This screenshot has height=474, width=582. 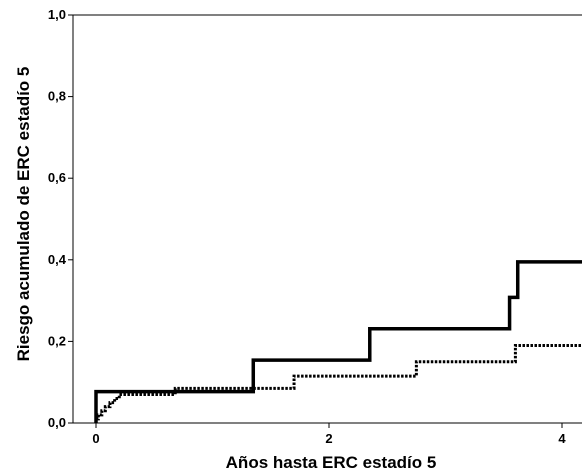 What do you see at coordinates (562, 438) in the screenshot?
I see `x-tick-label: 4` at bounding box center [562, 438].